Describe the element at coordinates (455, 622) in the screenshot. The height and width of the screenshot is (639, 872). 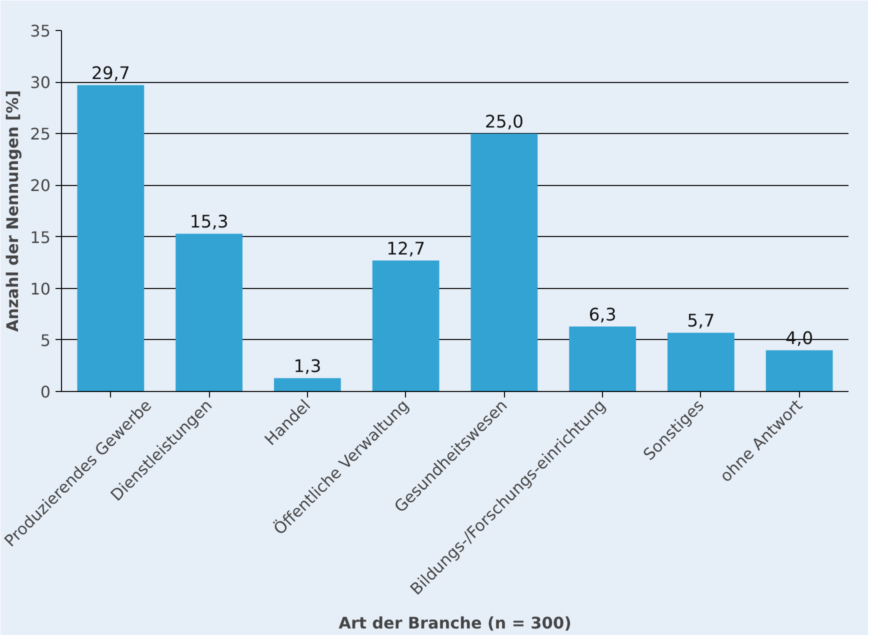
I see `x-axis-title: Art der Branche (n = 300)` at that location.